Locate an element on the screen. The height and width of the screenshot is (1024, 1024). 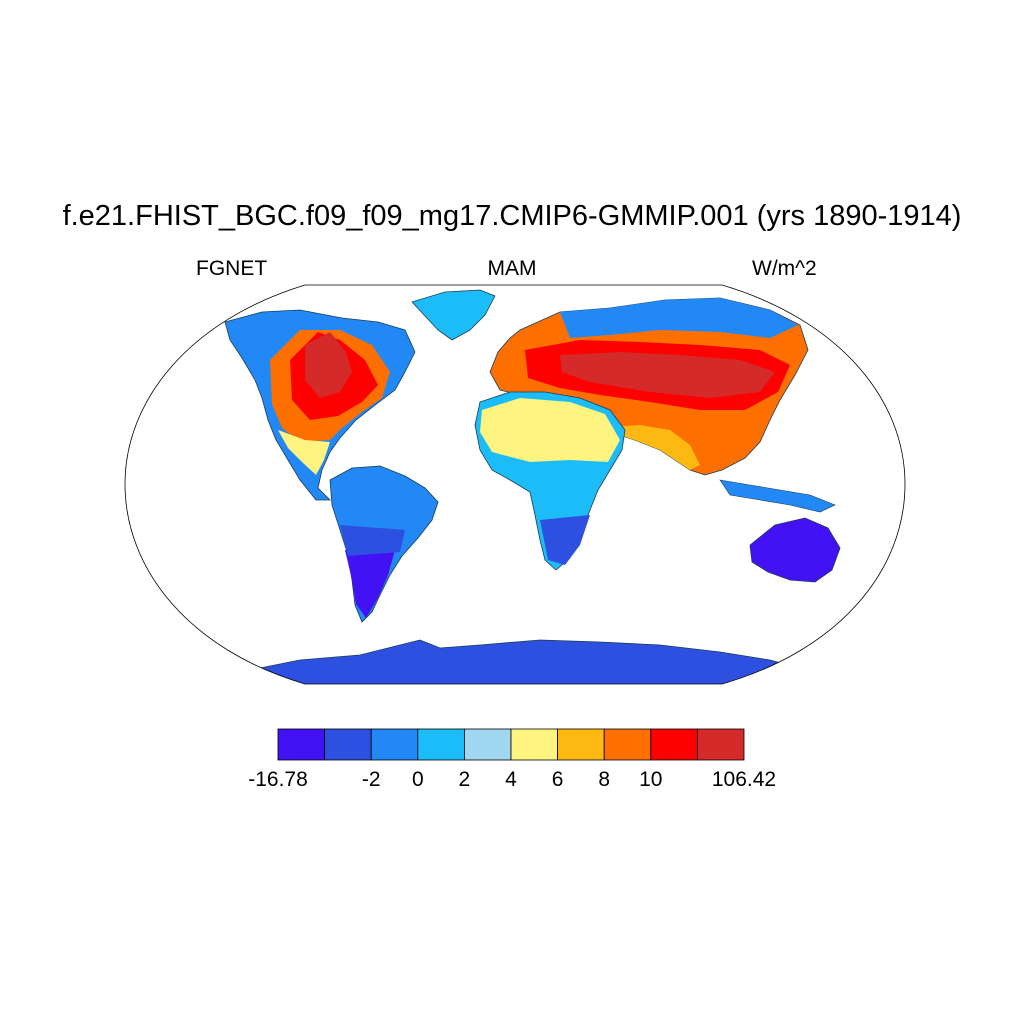
africa-north is located at coordinates (550, 430).